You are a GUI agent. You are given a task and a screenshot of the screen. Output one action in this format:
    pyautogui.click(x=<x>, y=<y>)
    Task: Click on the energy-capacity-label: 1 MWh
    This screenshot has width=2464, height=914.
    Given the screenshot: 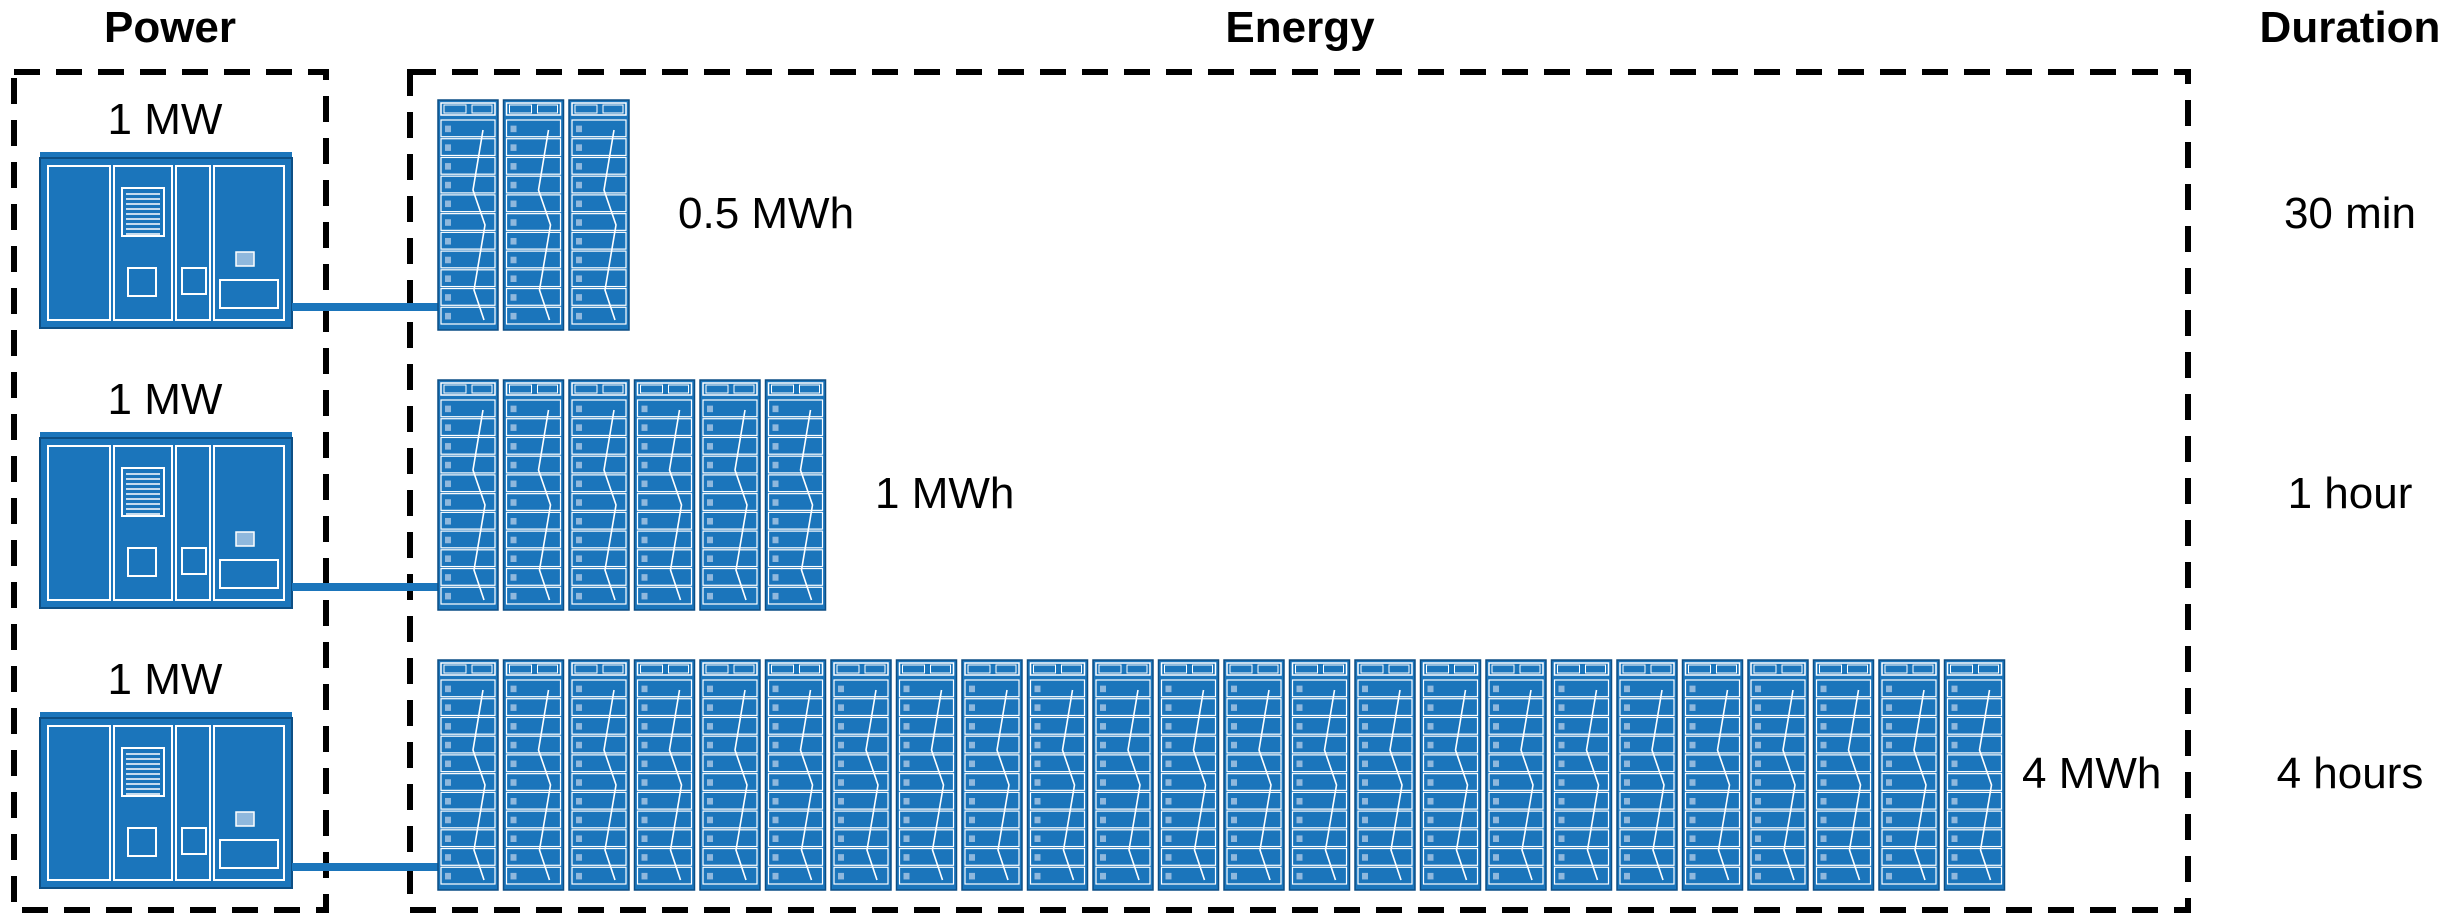 What is the action you would take?
    pyautogui.click(x=944, y=493)
    